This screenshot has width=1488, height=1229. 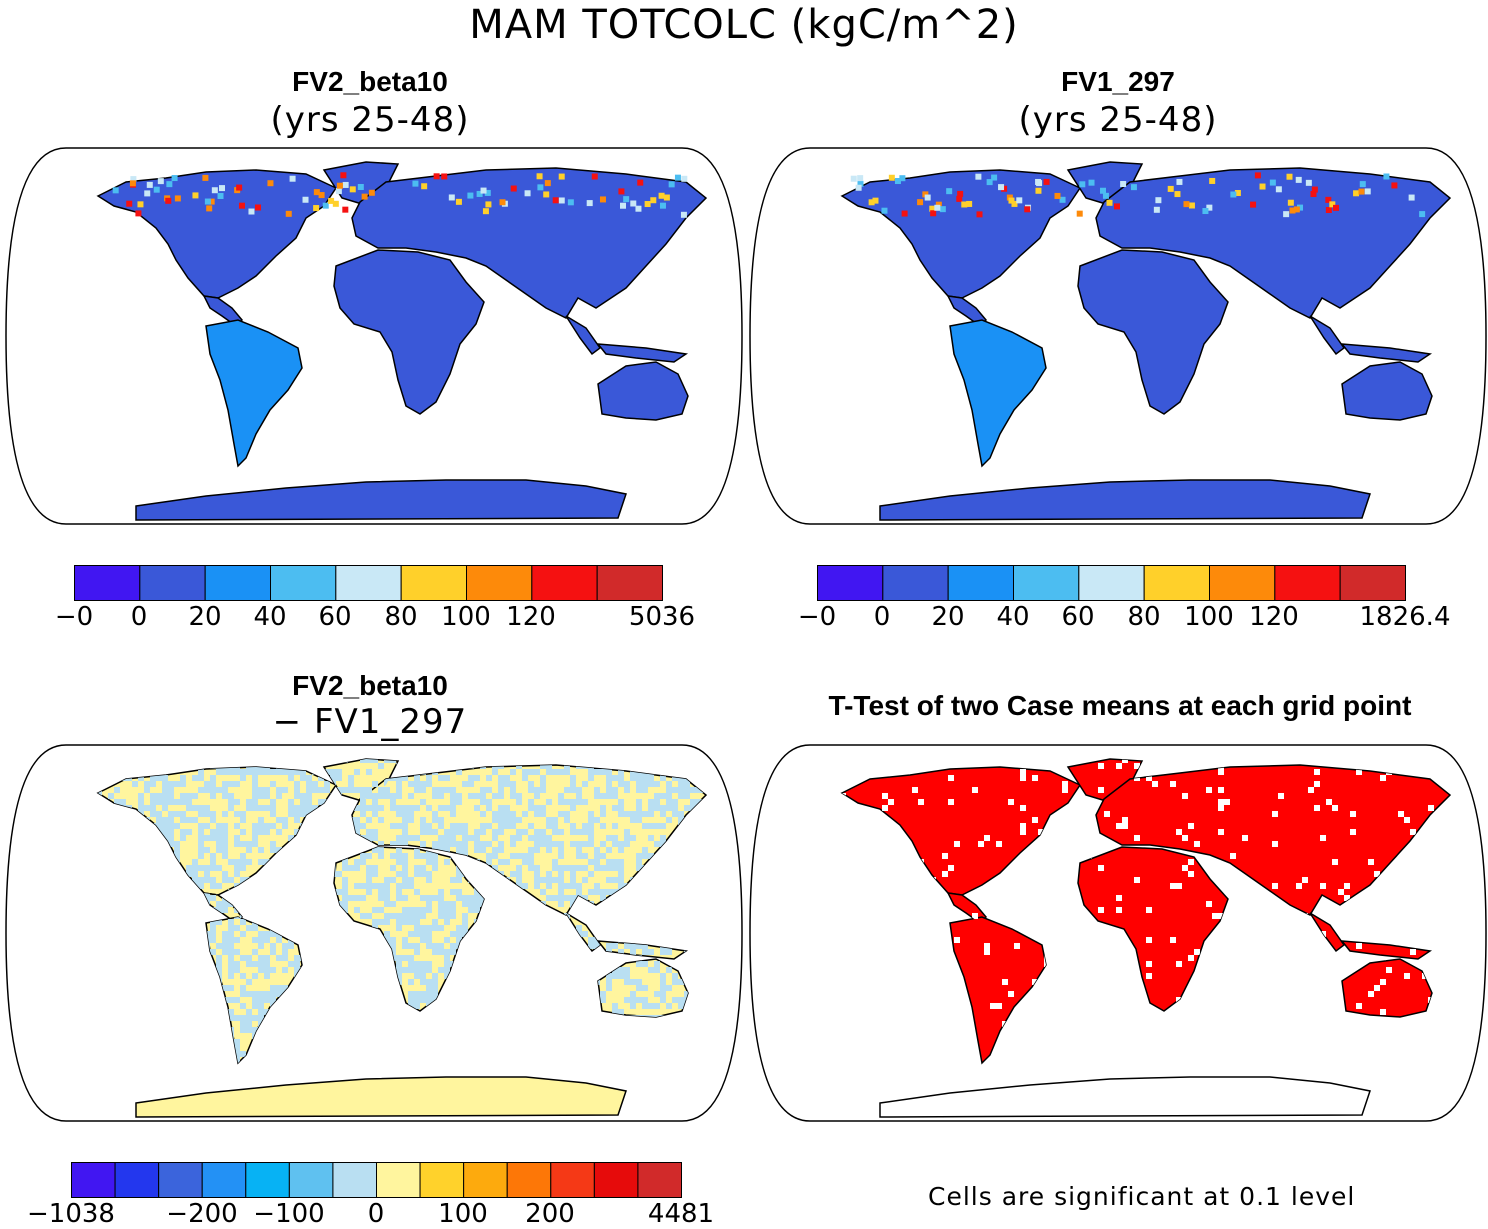 What do you see at coordinates (1118, 120) in the screenshot?
I see `panel-subtitle-case2: (yrs 25-48)` at bounding box center [1118, 120].